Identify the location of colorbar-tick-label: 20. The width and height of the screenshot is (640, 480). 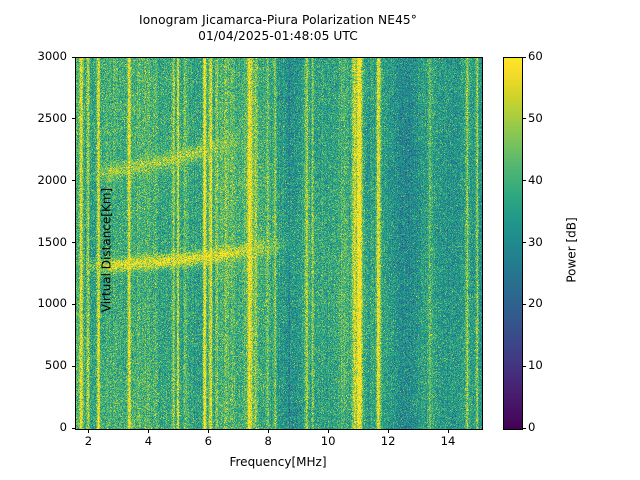
(535, 303).